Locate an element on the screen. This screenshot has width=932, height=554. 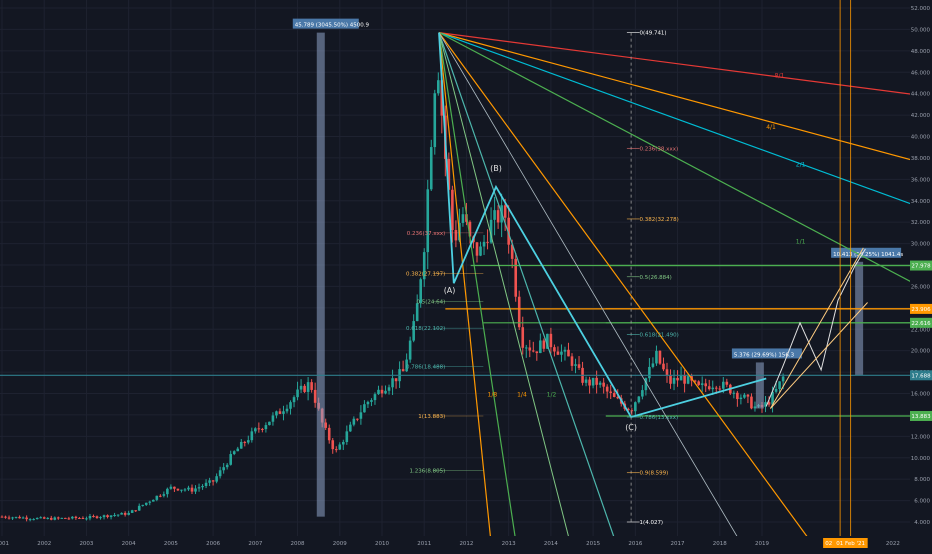
price-label: 23.906 is located at coordinates (921, 310).